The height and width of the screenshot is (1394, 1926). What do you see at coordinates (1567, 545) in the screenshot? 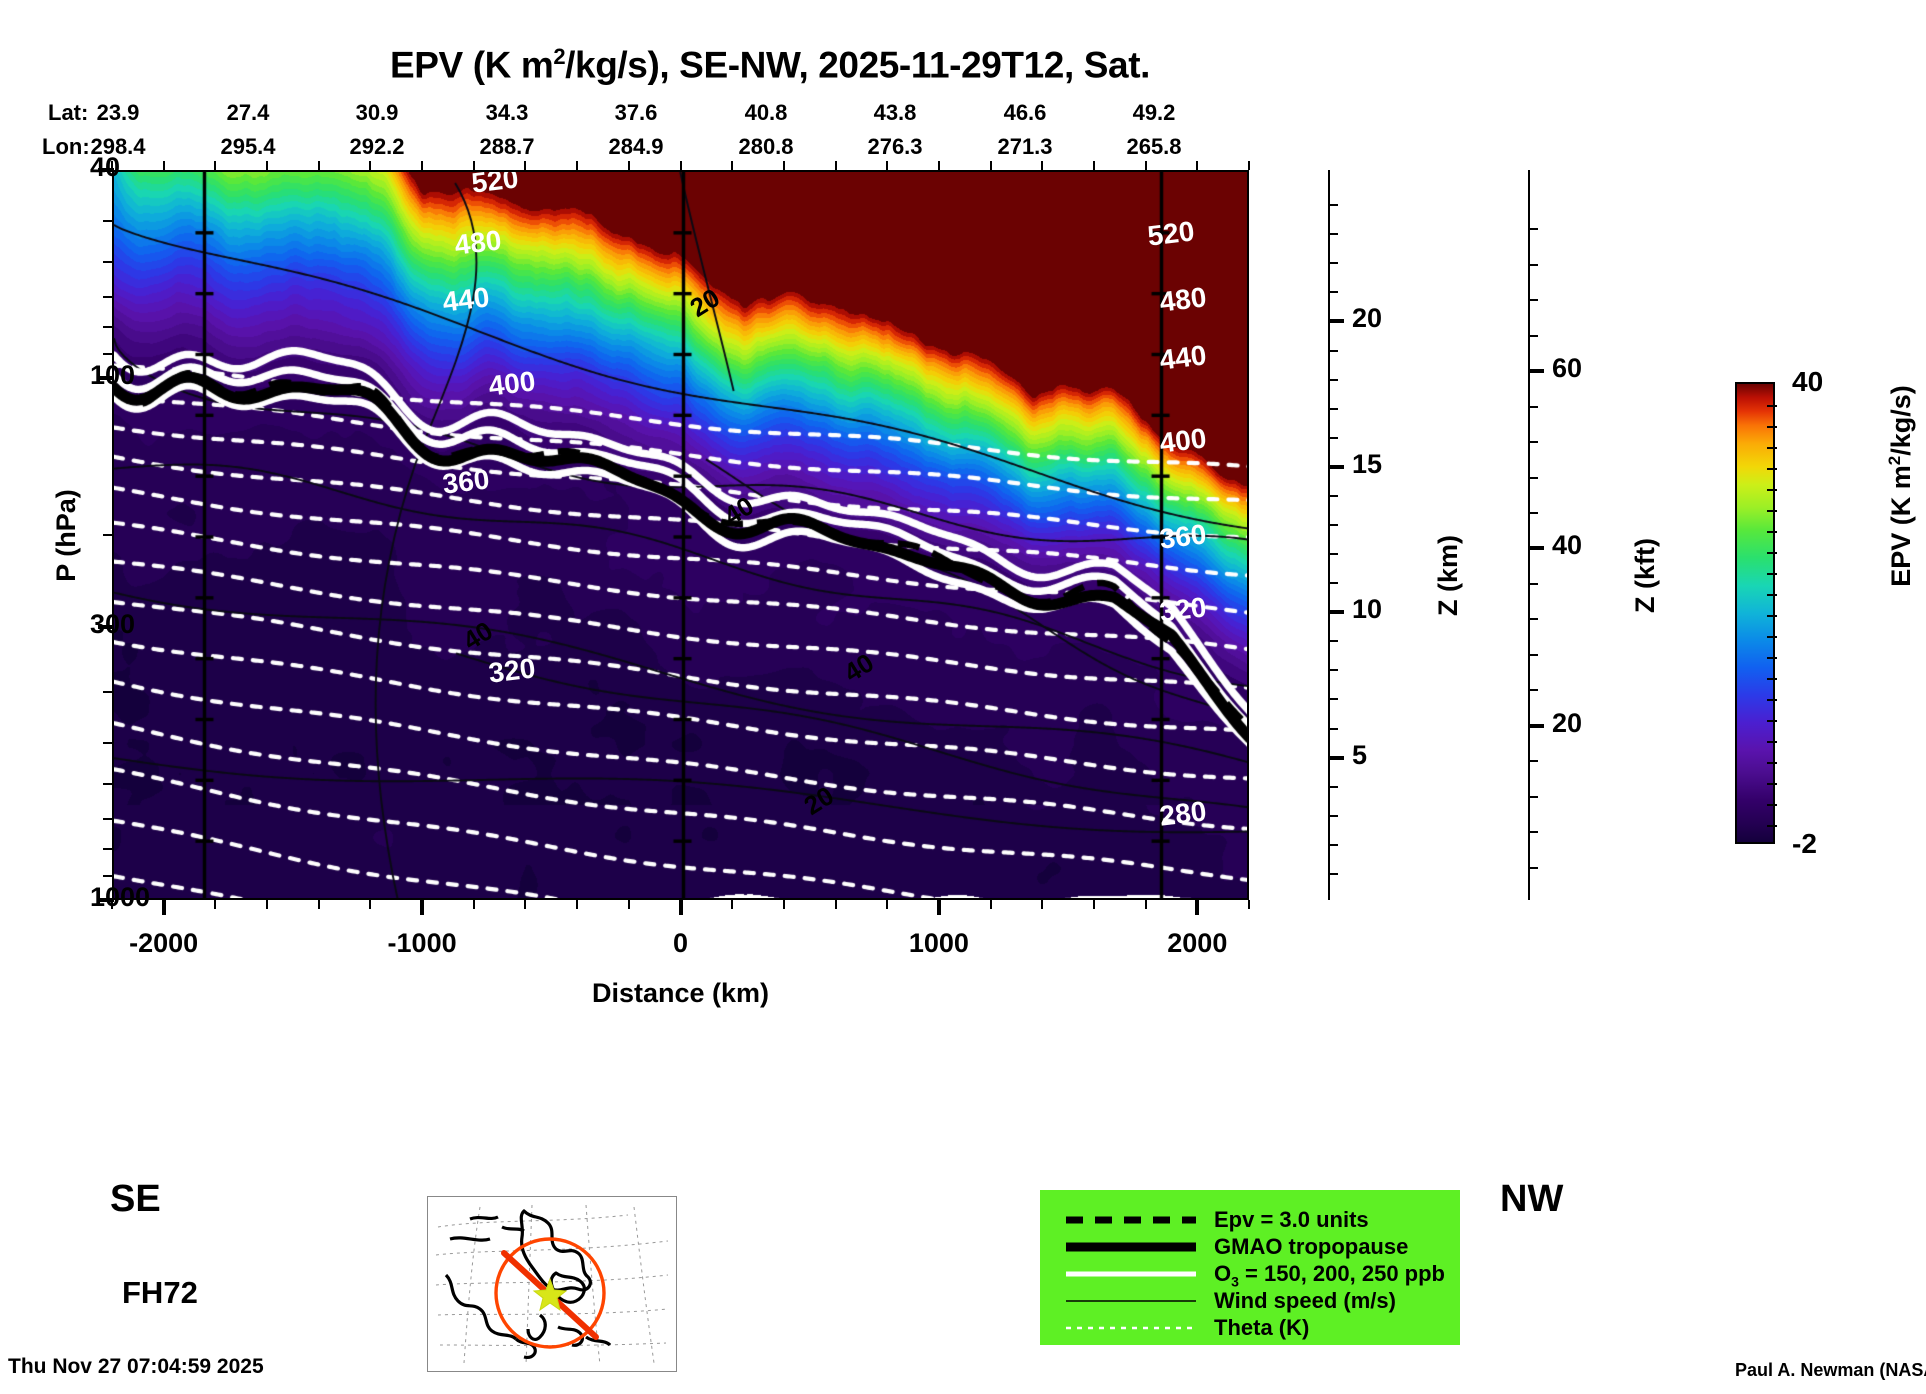
I see `z-kft-label: 40` at bounding box center [1567, 545].